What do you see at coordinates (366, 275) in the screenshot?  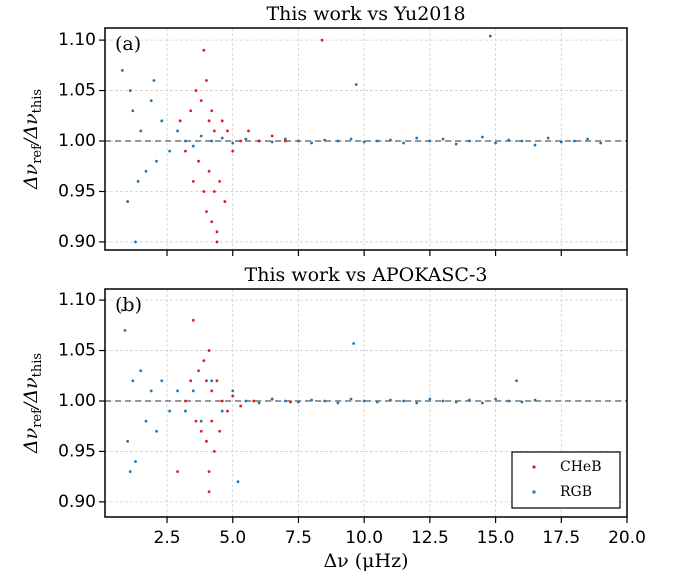 I see `panel-title: This work vs APOKASC-3` at bounding box center [366, 275].